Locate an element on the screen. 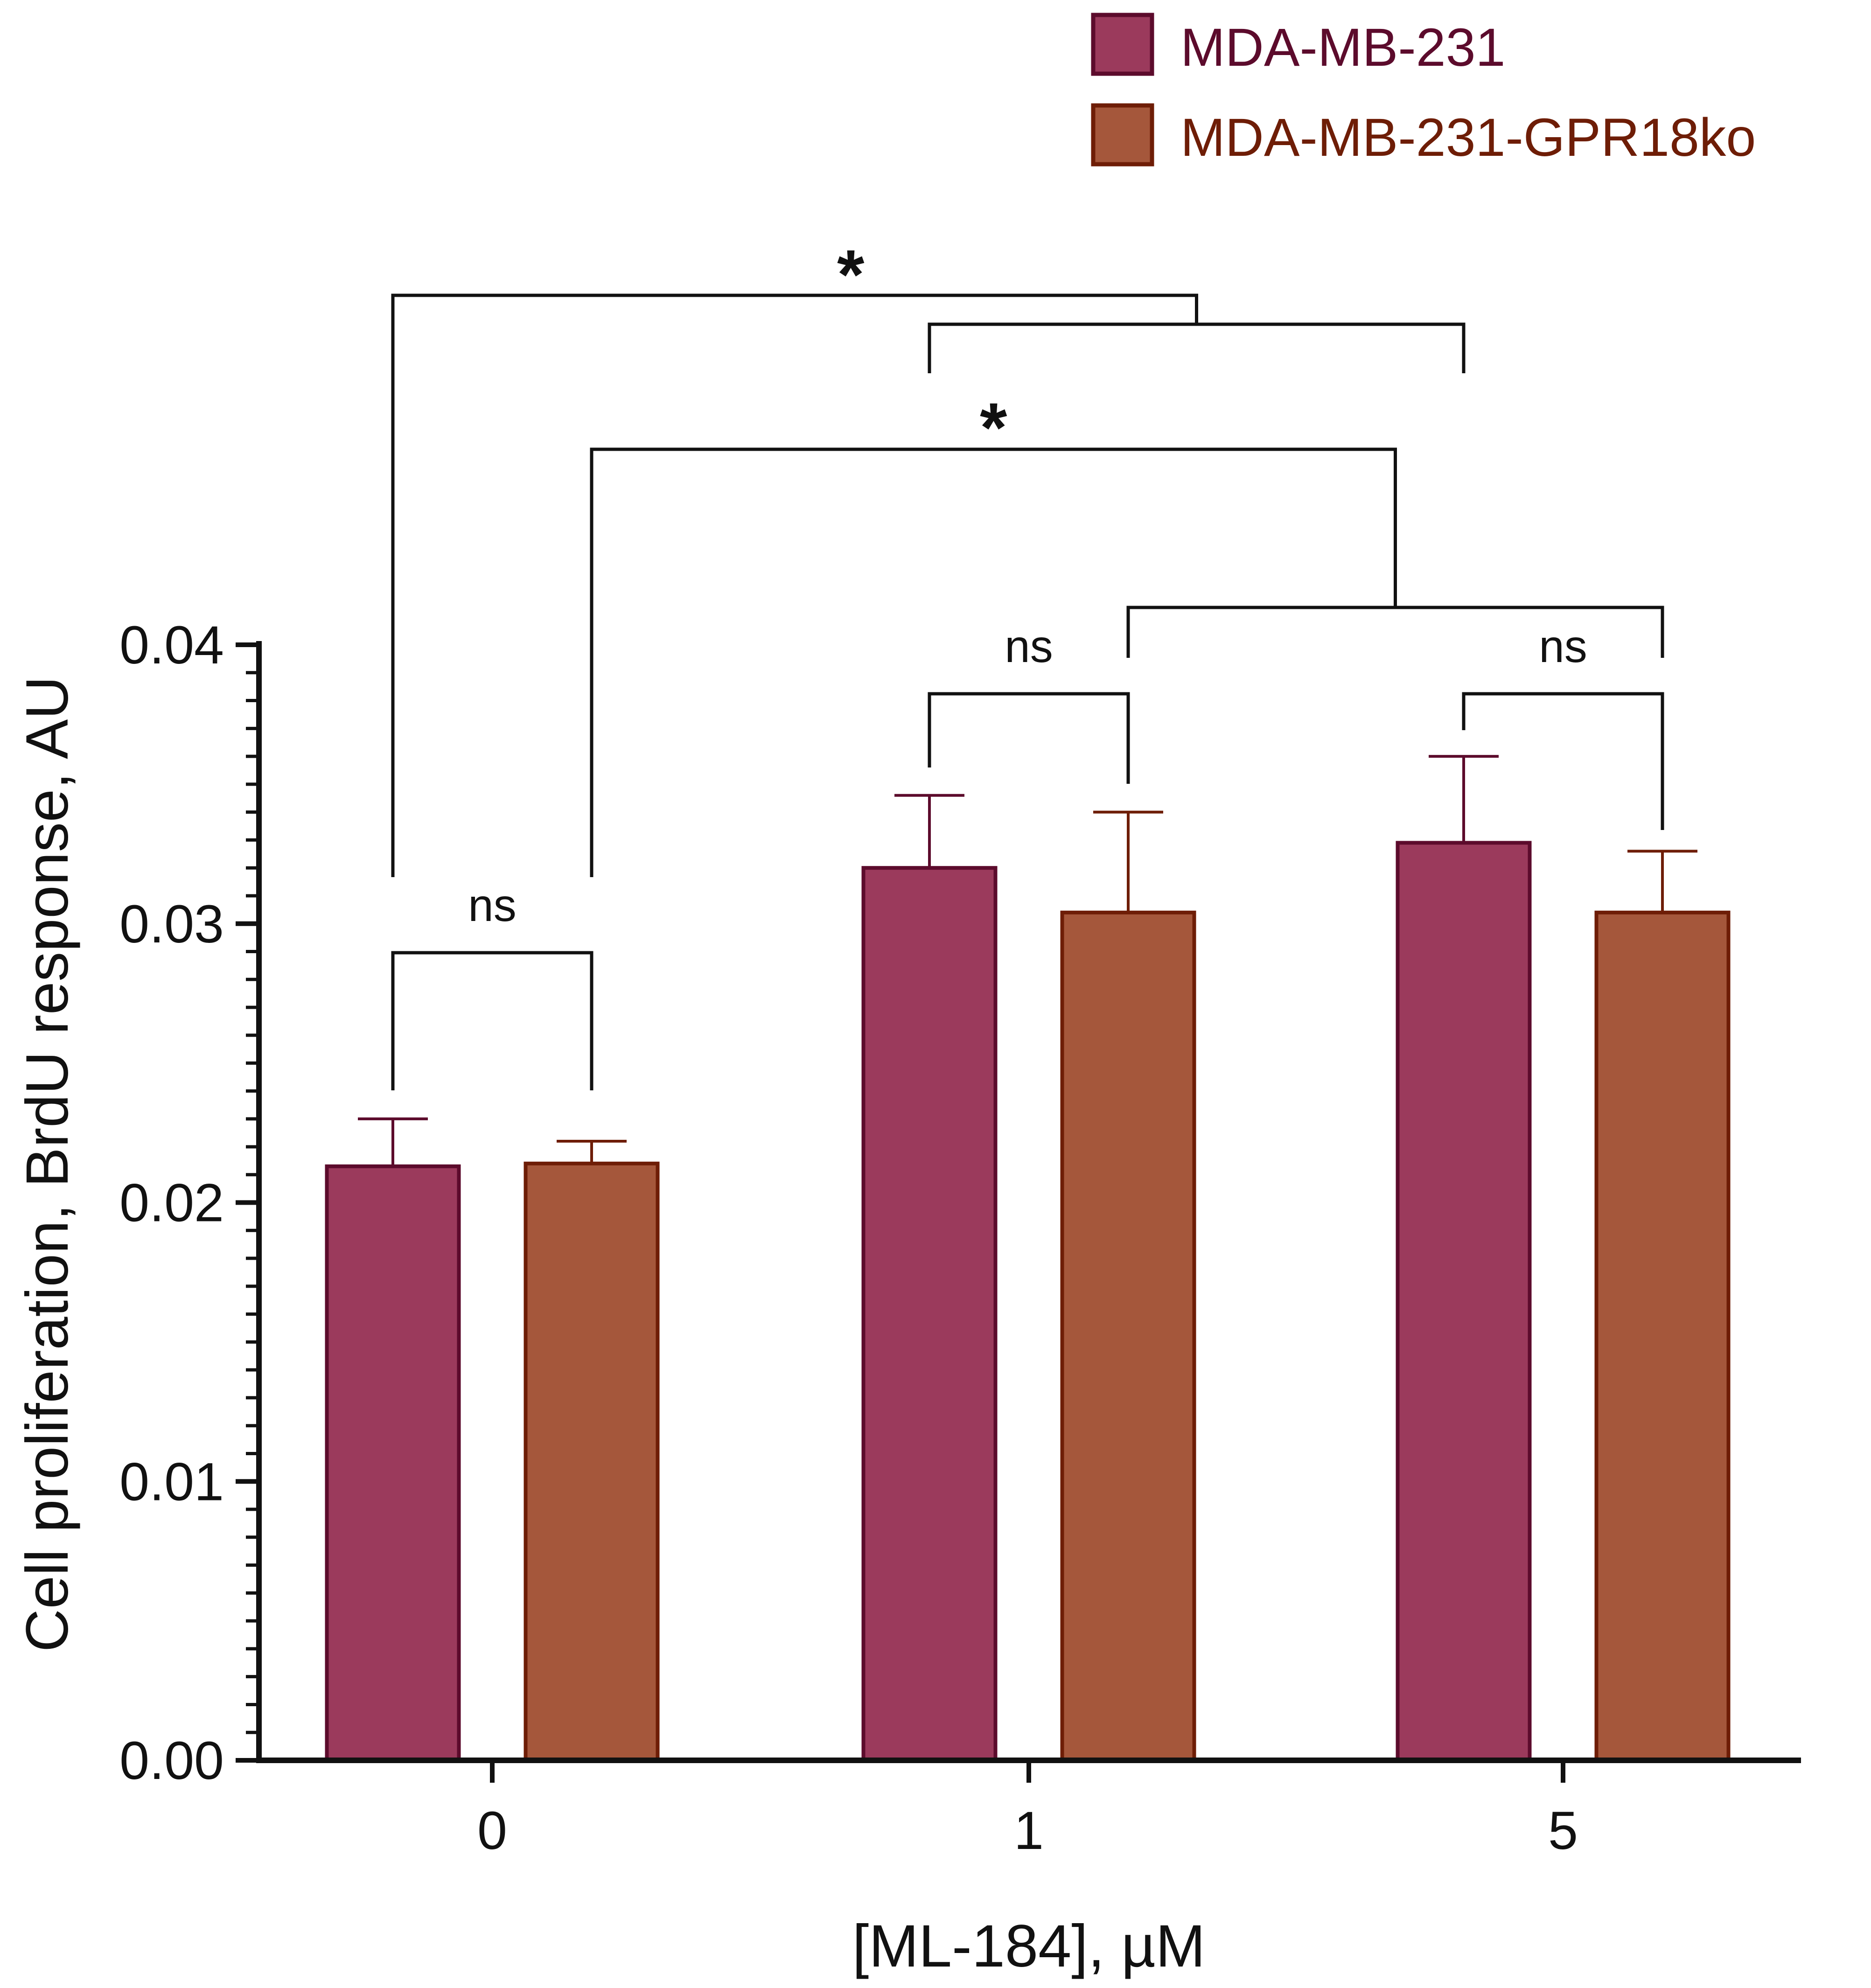 The height and width of the screenshot is (1988, 1871). y-axis-title: Cell proliferation, BrdU response, AU is located at coordinates (47, 1164).